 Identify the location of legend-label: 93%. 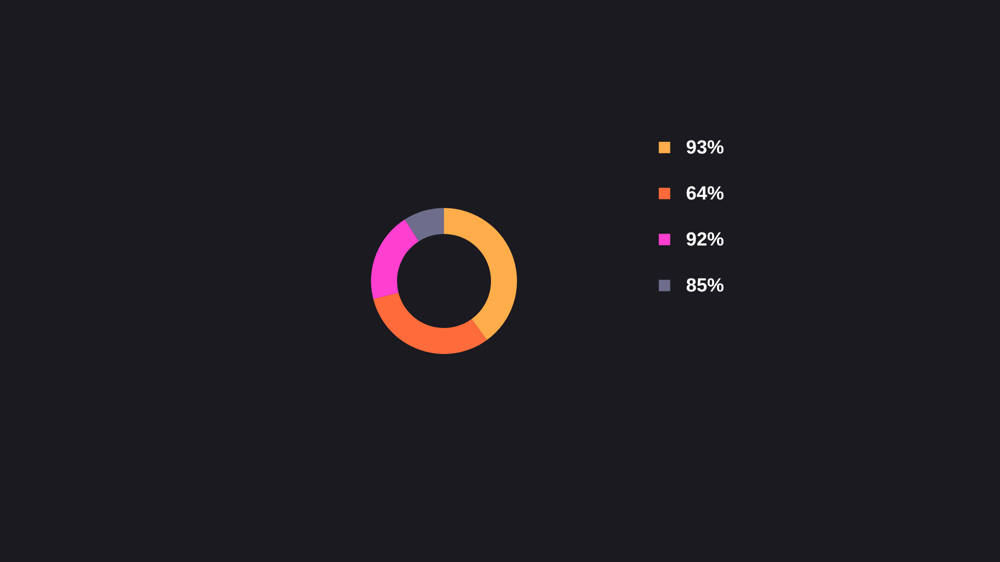
(705, 148).